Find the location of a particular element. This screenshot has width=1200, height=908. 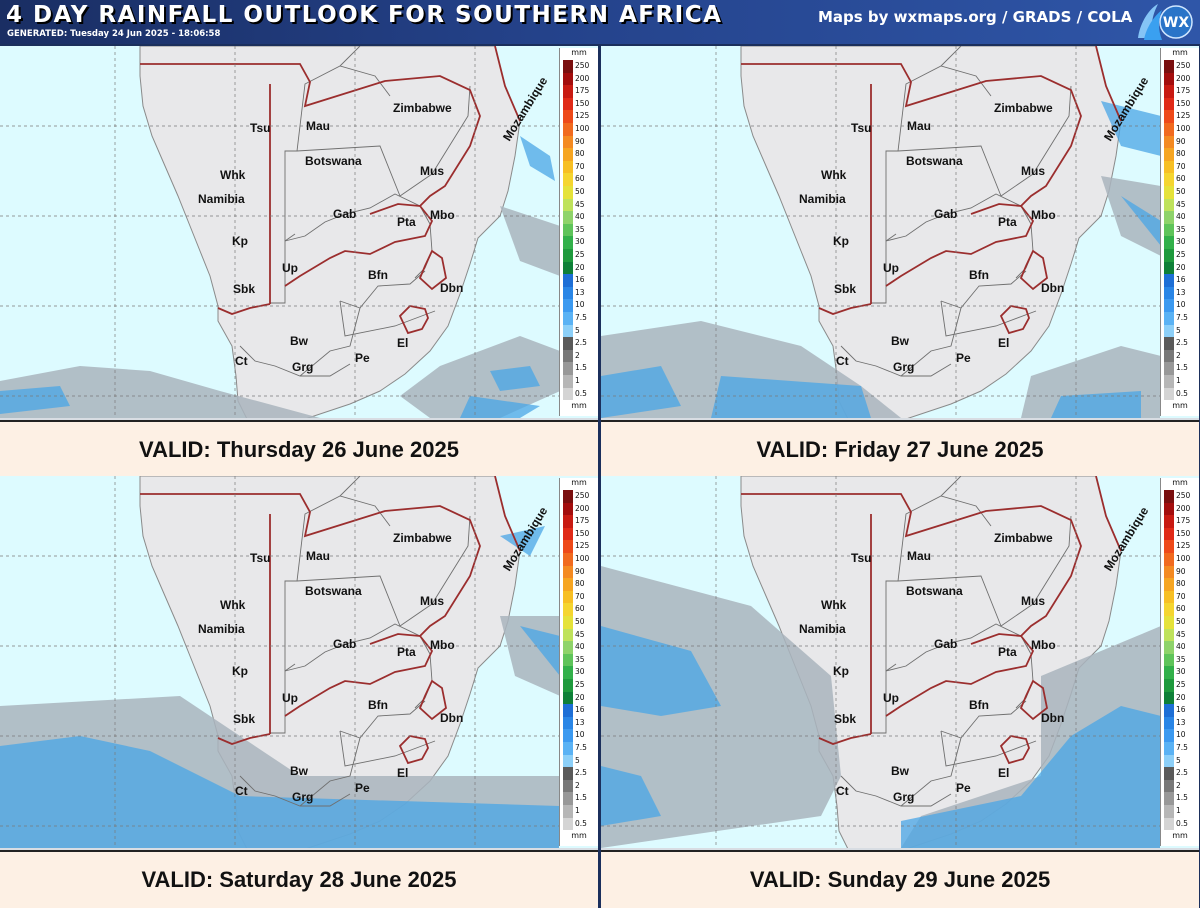

place-label-pta: Pta is located at coordinates (406, 222).